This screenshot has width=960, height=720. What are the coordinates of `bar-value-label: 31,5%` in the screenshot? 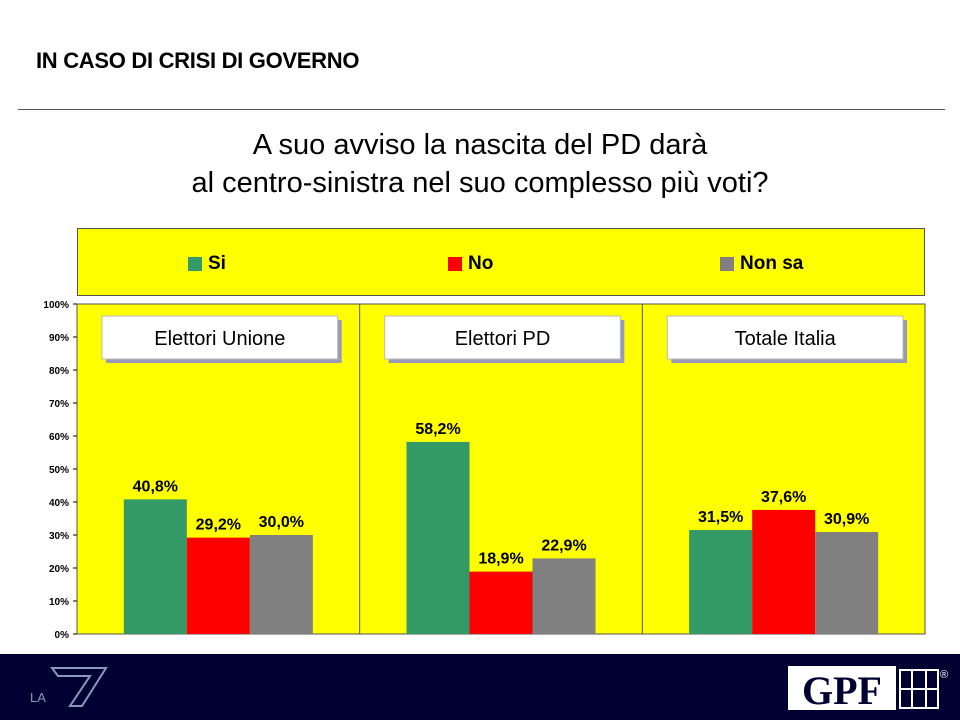 It's located at (720, 517).